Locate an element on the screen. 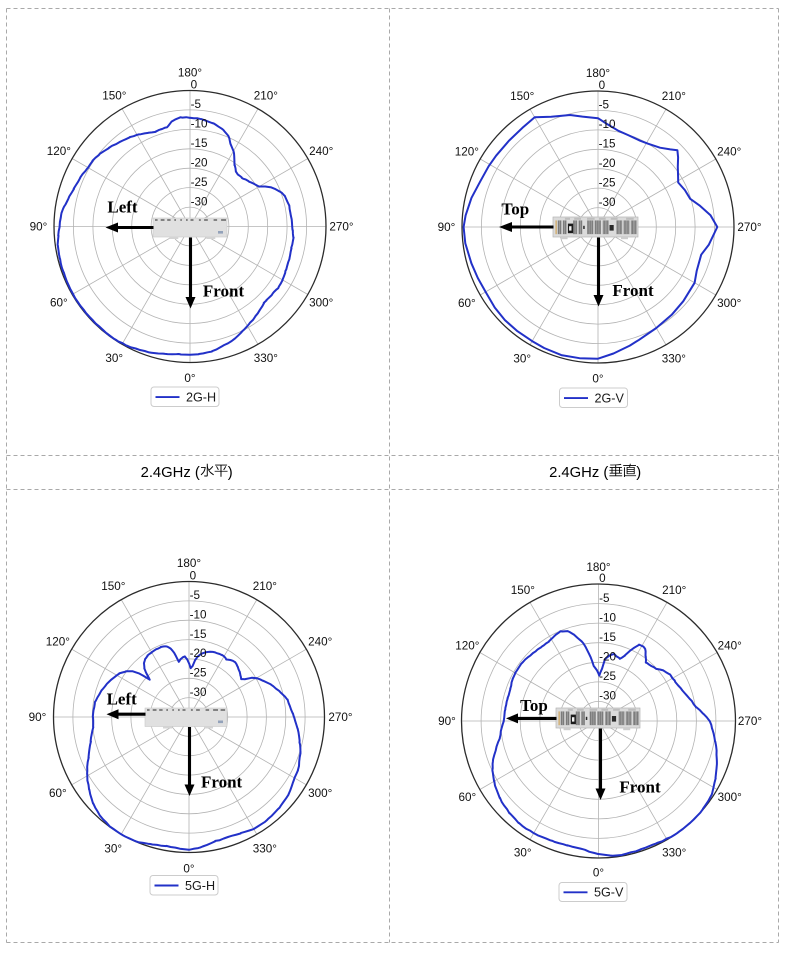 The width and height of the screenshot is (785, 955). svg-text: 2G-H is located at coordinates (201, 397).